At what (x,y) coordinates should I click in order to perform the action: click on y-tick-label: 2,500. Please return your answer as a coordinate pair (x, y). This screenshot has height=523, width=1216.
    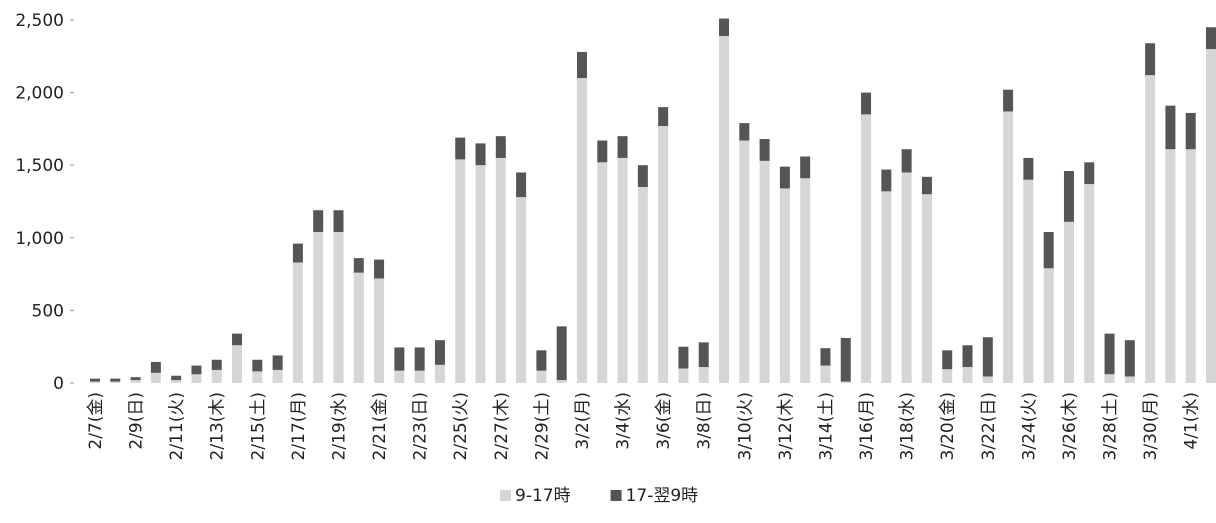
    Looking at the image, I should click on (39, 21).